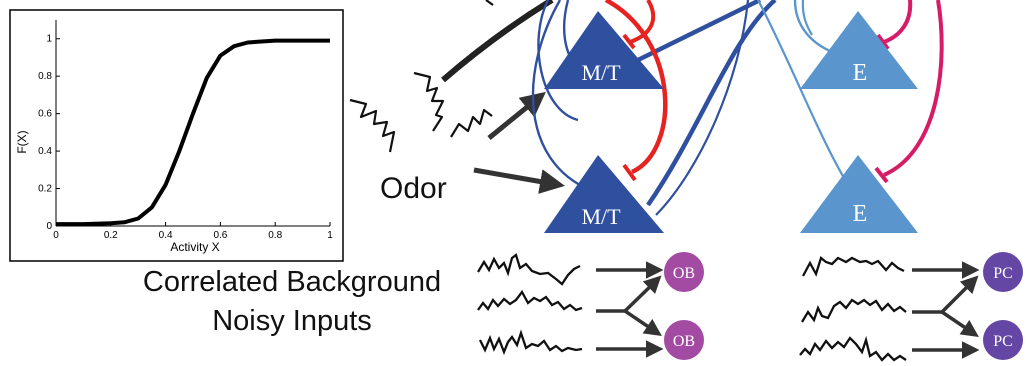 The image size is (1029, 366). What do you see at coordinates (642, 294) in the screenshot?
I see `ob-arrow-split-up` at bounding box center [642, 294].